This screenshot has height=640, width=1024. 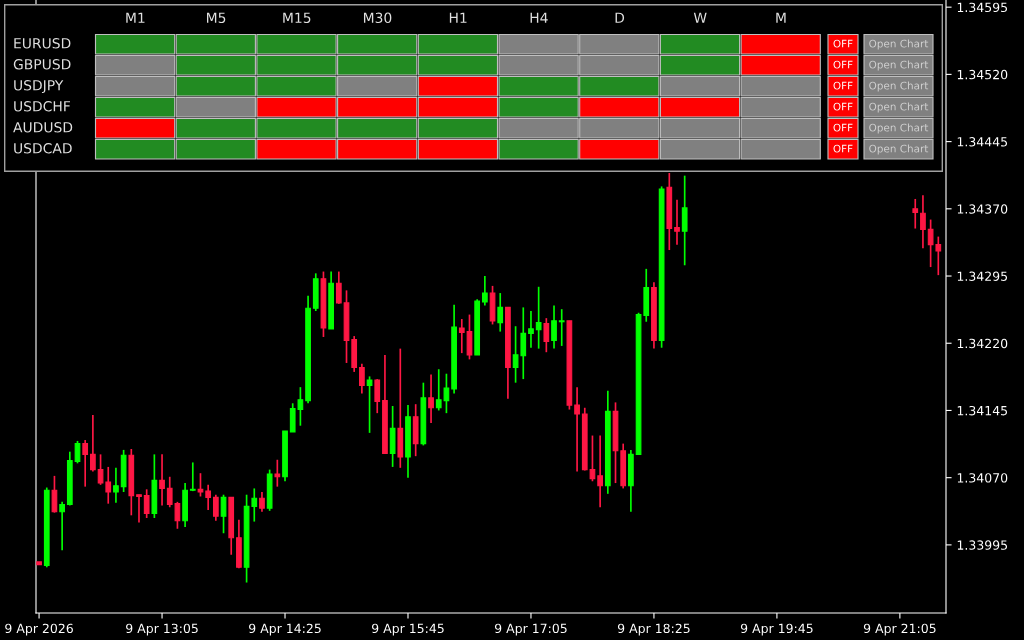 I want to click on category-label: D, so click(x=620, y=17).